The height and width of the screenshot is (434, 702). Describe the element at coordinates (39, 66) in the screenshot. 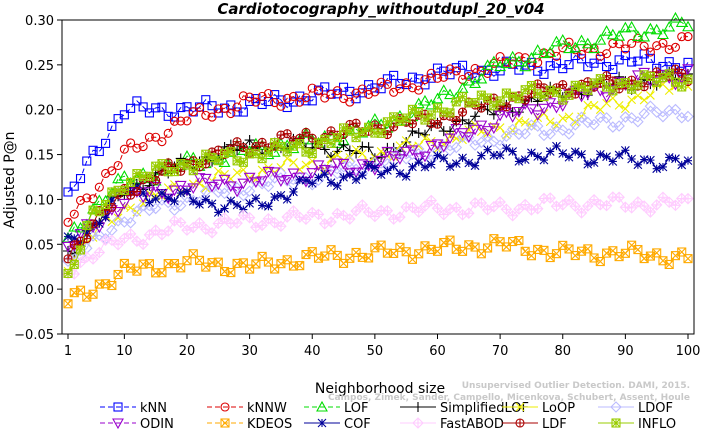

I see `y-tick-label: 0.25` at that location.